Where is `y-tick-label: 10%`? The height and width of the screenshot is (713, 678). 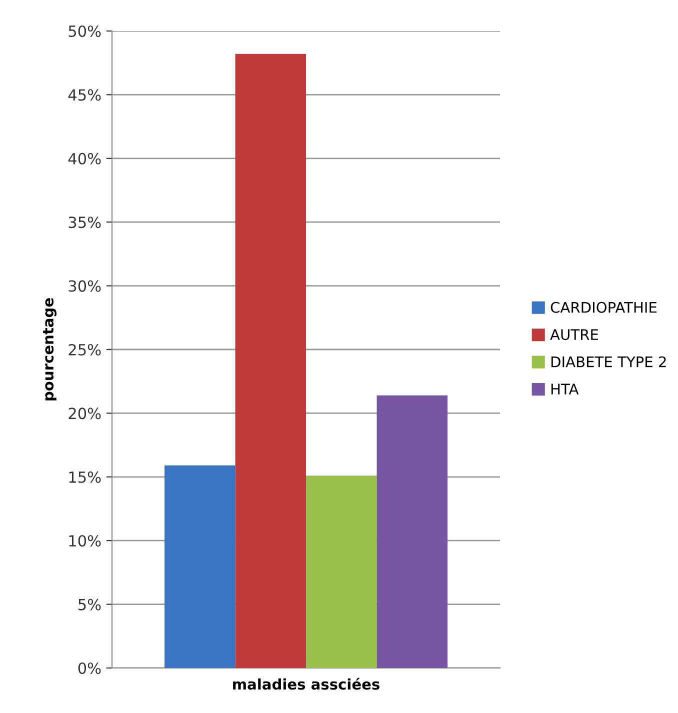
y-tick-label: 10% is located at coordinates (85, 541).